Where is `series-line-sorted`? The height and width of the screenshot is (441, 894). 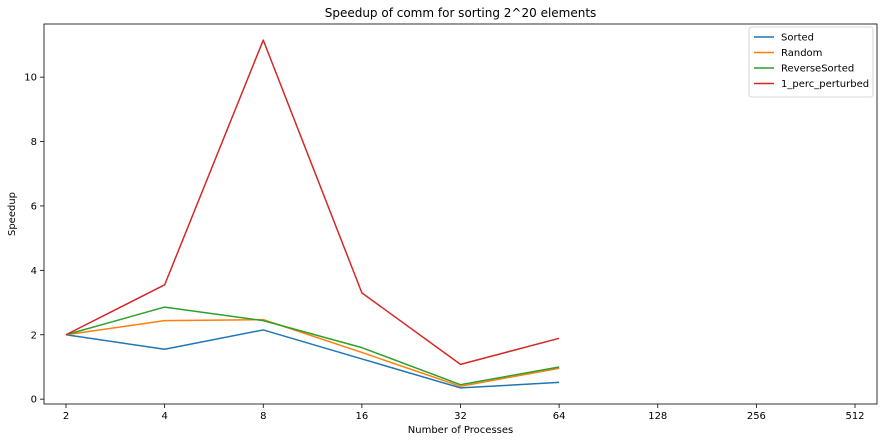
series-line-sorted is located at coordinates (312, 359).